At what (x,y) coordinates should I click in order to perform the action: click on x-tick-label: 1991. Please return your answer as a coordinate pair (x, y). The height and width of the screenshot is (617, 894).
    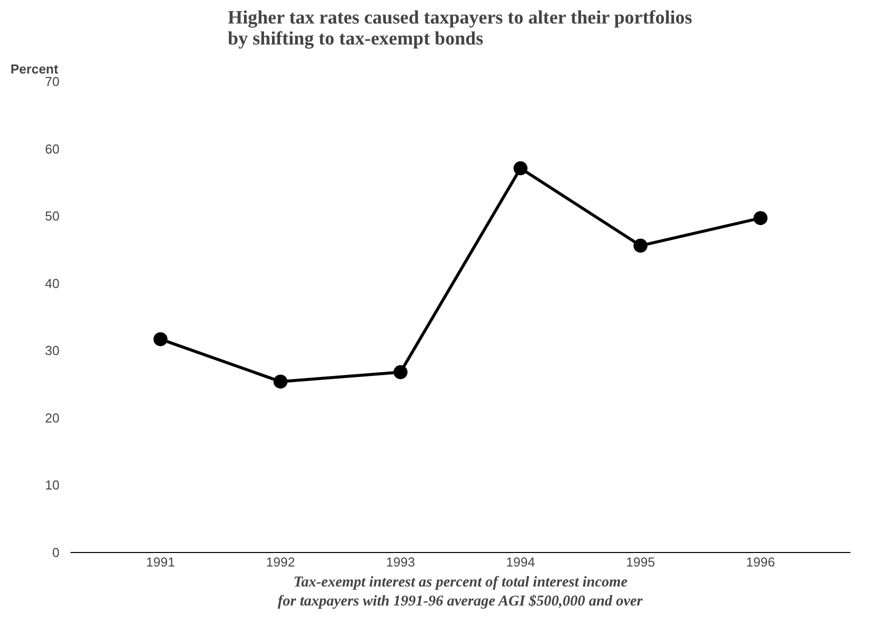
    Looking at the image, I should click on (160, 562).